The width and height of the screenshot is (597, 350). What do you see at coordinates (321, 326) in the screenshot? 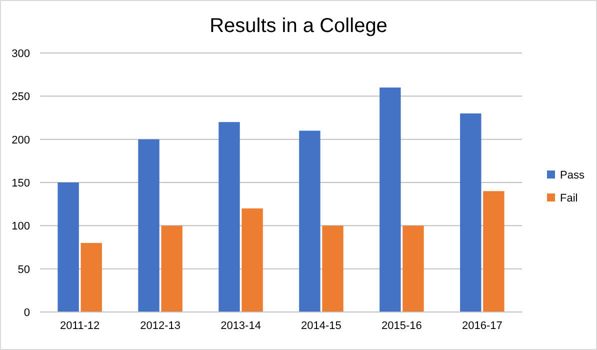
I see `x-tick-label: 2014-15` at bounding box center [321, 326].